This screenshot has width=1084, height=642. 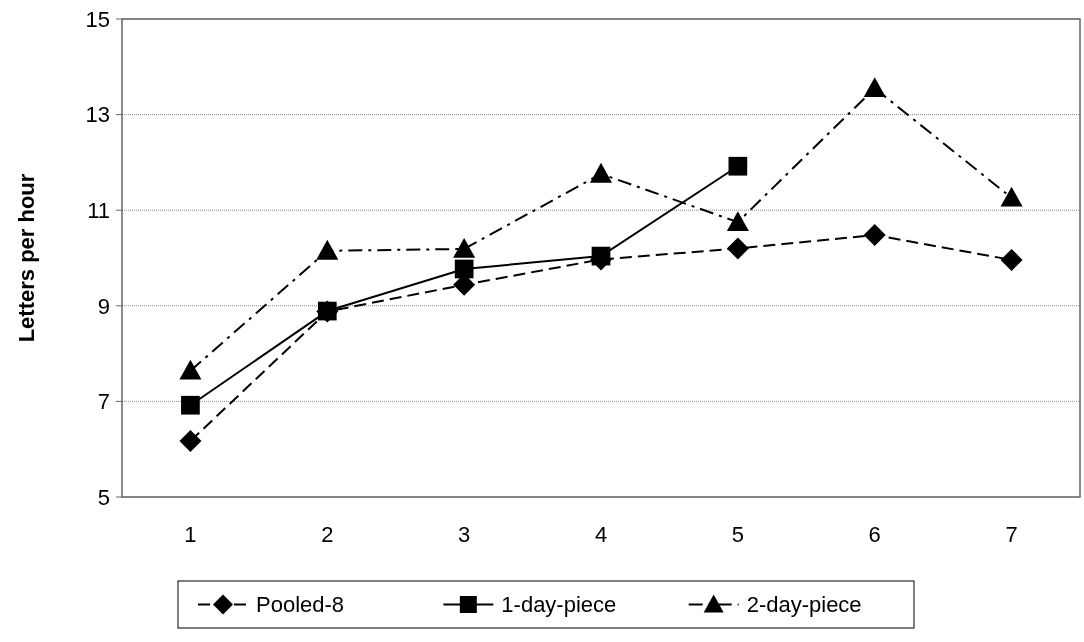 What do you see at coordinates (103, 402) in the screenshot?
I see `y-tick-label: 7` at bounding box center [103, 402].